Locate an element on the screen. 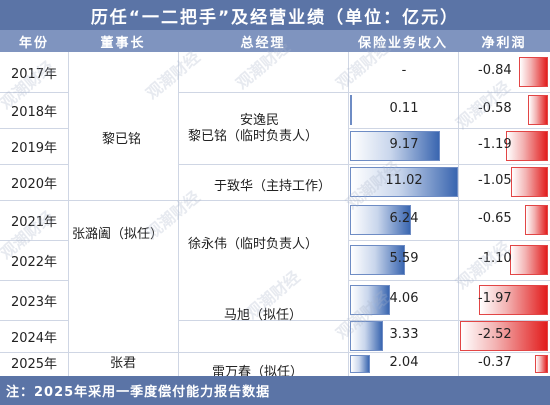 This screenshot has width=550, height=405. header-revenue: 保险业务收入 is located at coordinates (402, 43).